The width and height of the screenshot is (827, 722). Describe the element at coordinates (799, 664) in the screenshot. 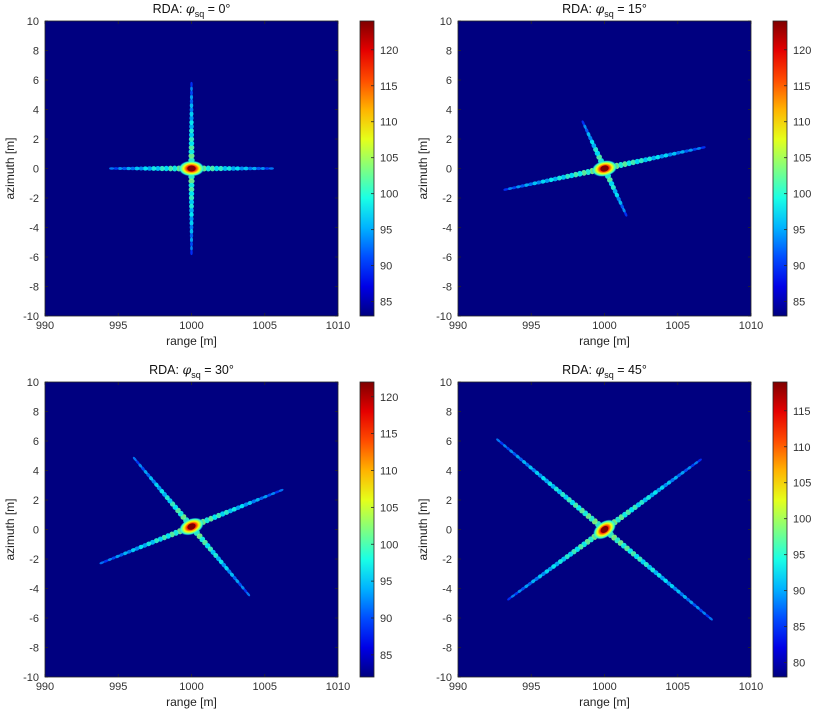

I see `colorbar-tick-label: 80` at that location.